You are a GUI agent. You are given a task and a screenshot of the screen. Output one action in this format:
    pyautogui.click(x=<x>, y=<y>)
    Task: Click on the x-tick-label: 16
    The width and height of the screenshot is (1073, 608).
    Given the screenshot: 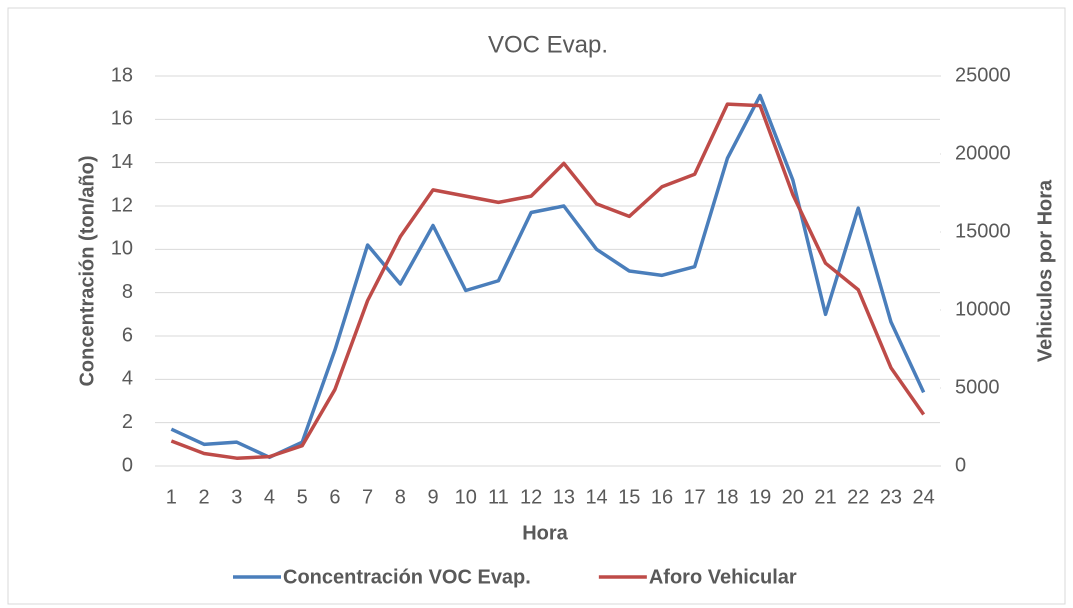 What is the action you would take?
    pyautogui.click(x=662, y=497)
    